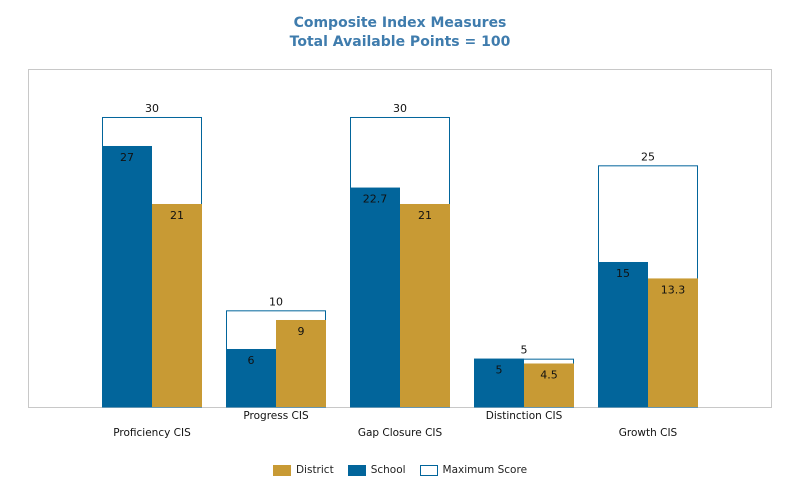 The width and height of the screenshot is (800, 500). I want to click on chart-title: Composite Index Measures, so click(400, 23).